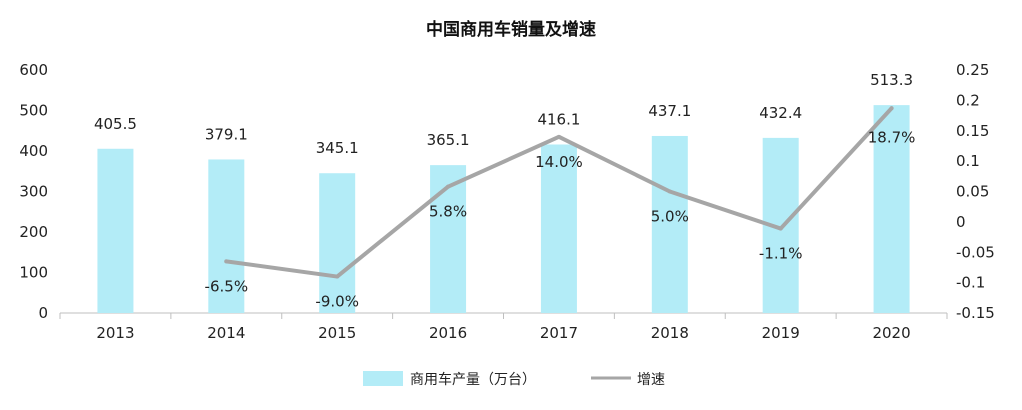 The width and height of the screenshot is (1022, 410). Describe the element at coordinates (33, 273) in the screenshot. I see `left-tick-label-1: 100` at that location.